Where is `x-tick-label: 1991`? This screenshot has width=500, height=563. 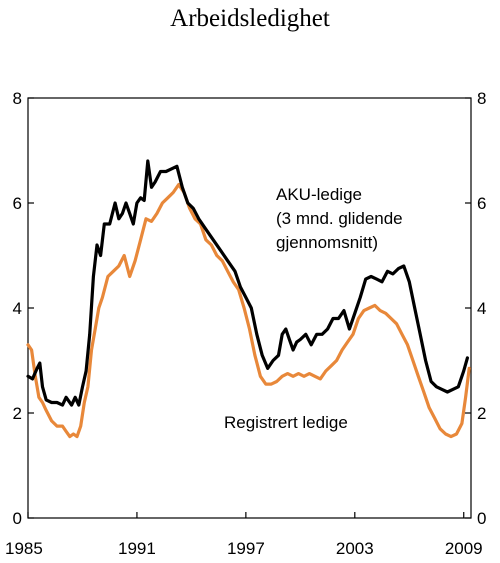 x-tick-label: 1991 is located at coordinates (137, 548).